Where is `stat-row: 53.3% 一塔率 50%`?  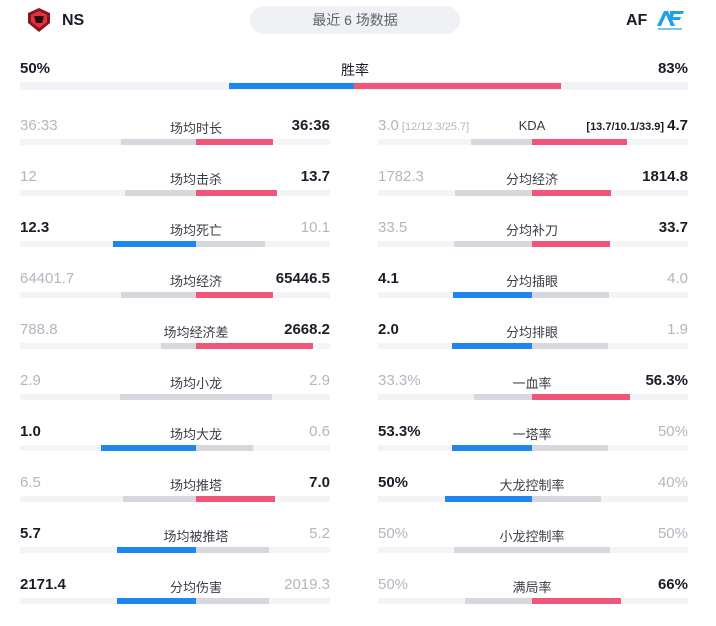
stat-row: 53.3% 一塔率 50% is located at coordinates (533, 448).